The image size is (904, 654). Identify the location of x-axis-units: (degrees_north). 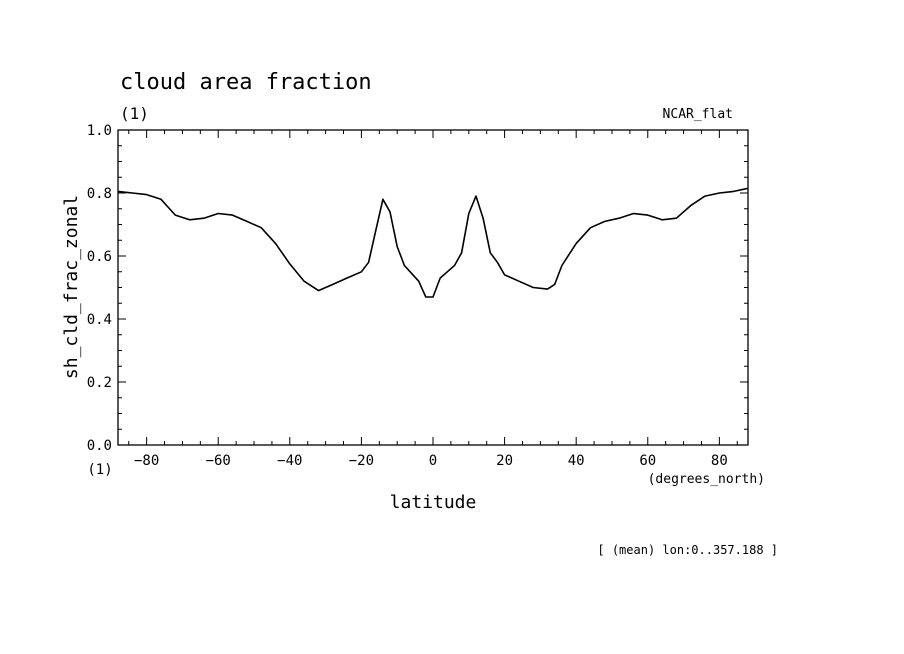
(706, 479).